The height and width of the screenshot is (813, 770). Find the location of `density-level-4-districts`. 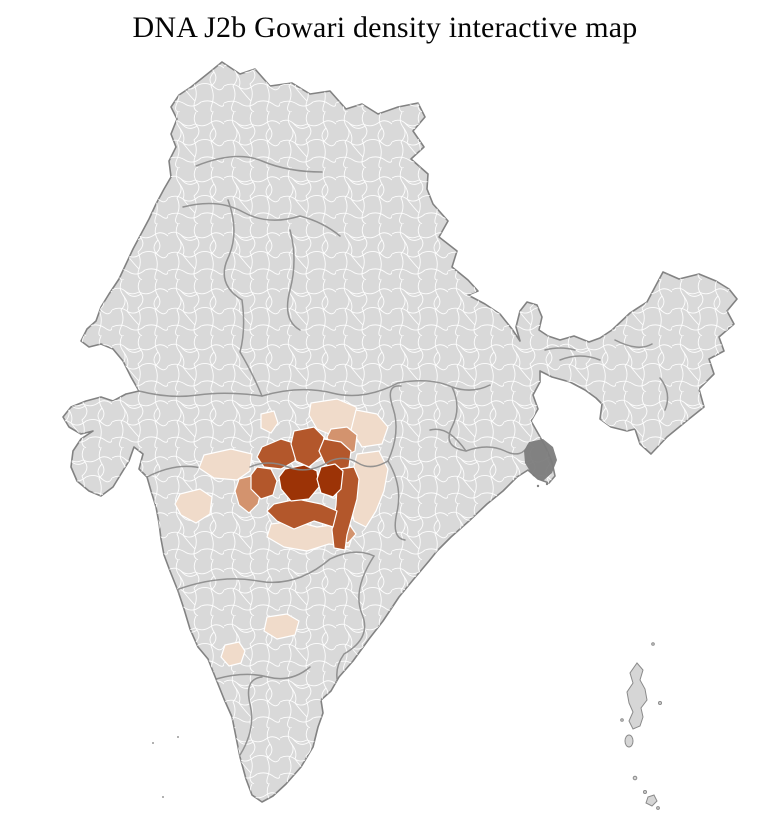

density-level-4-districts is located at coordinates (311, 482).